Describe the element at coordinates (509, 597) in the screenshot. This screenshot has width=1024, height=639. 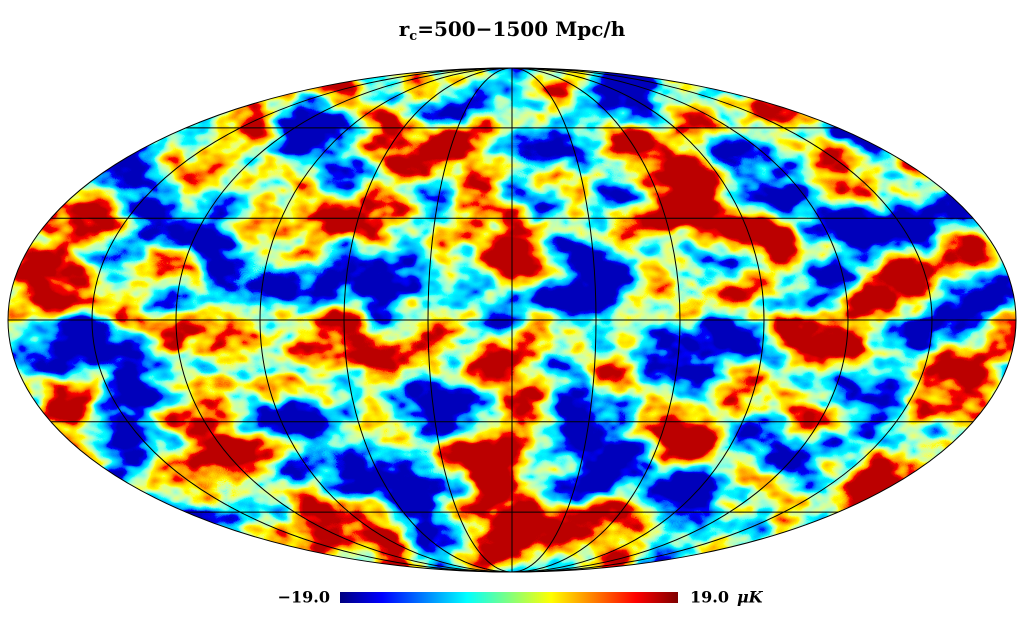
I see `colorbar` at that location.